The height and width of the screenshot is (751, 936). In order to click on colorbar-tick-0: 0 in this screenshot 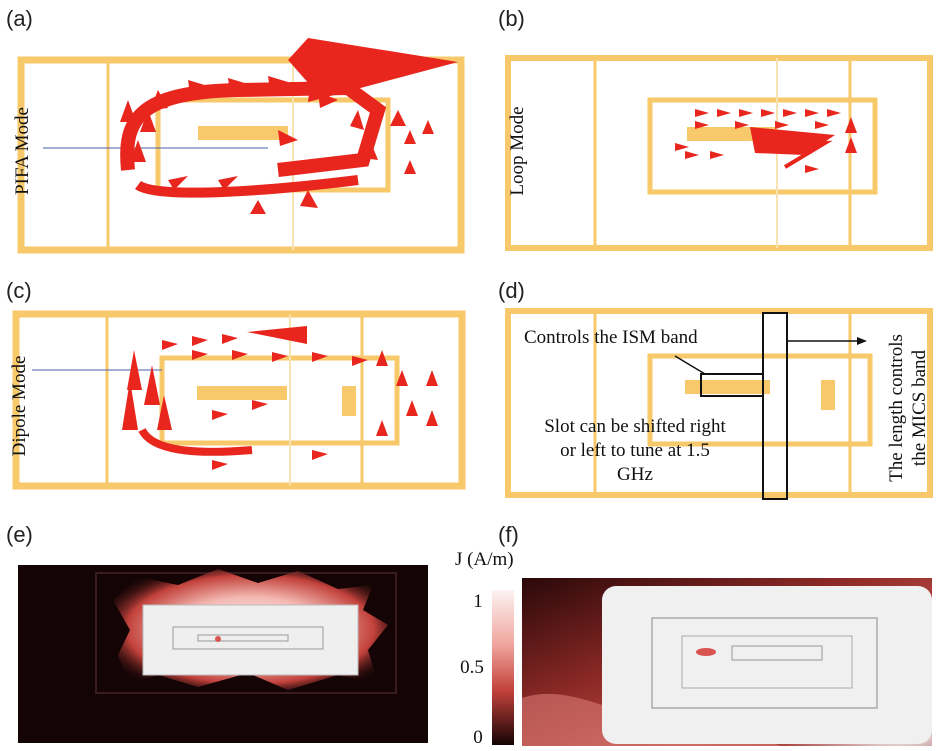, I will do `click(478, 737)`.